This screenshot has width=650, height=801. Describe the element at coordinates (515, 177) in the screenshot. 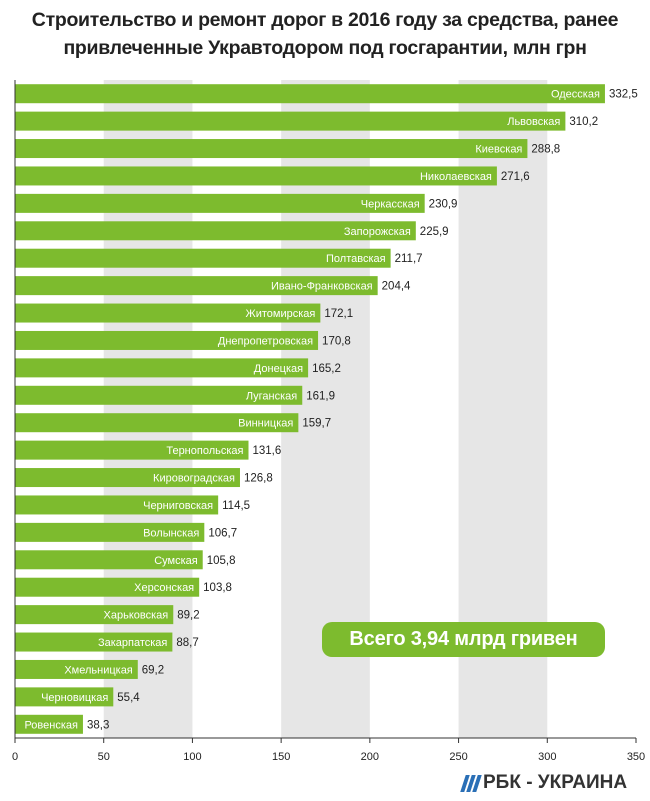

I see `bar-value-label: 271,6` at that location.